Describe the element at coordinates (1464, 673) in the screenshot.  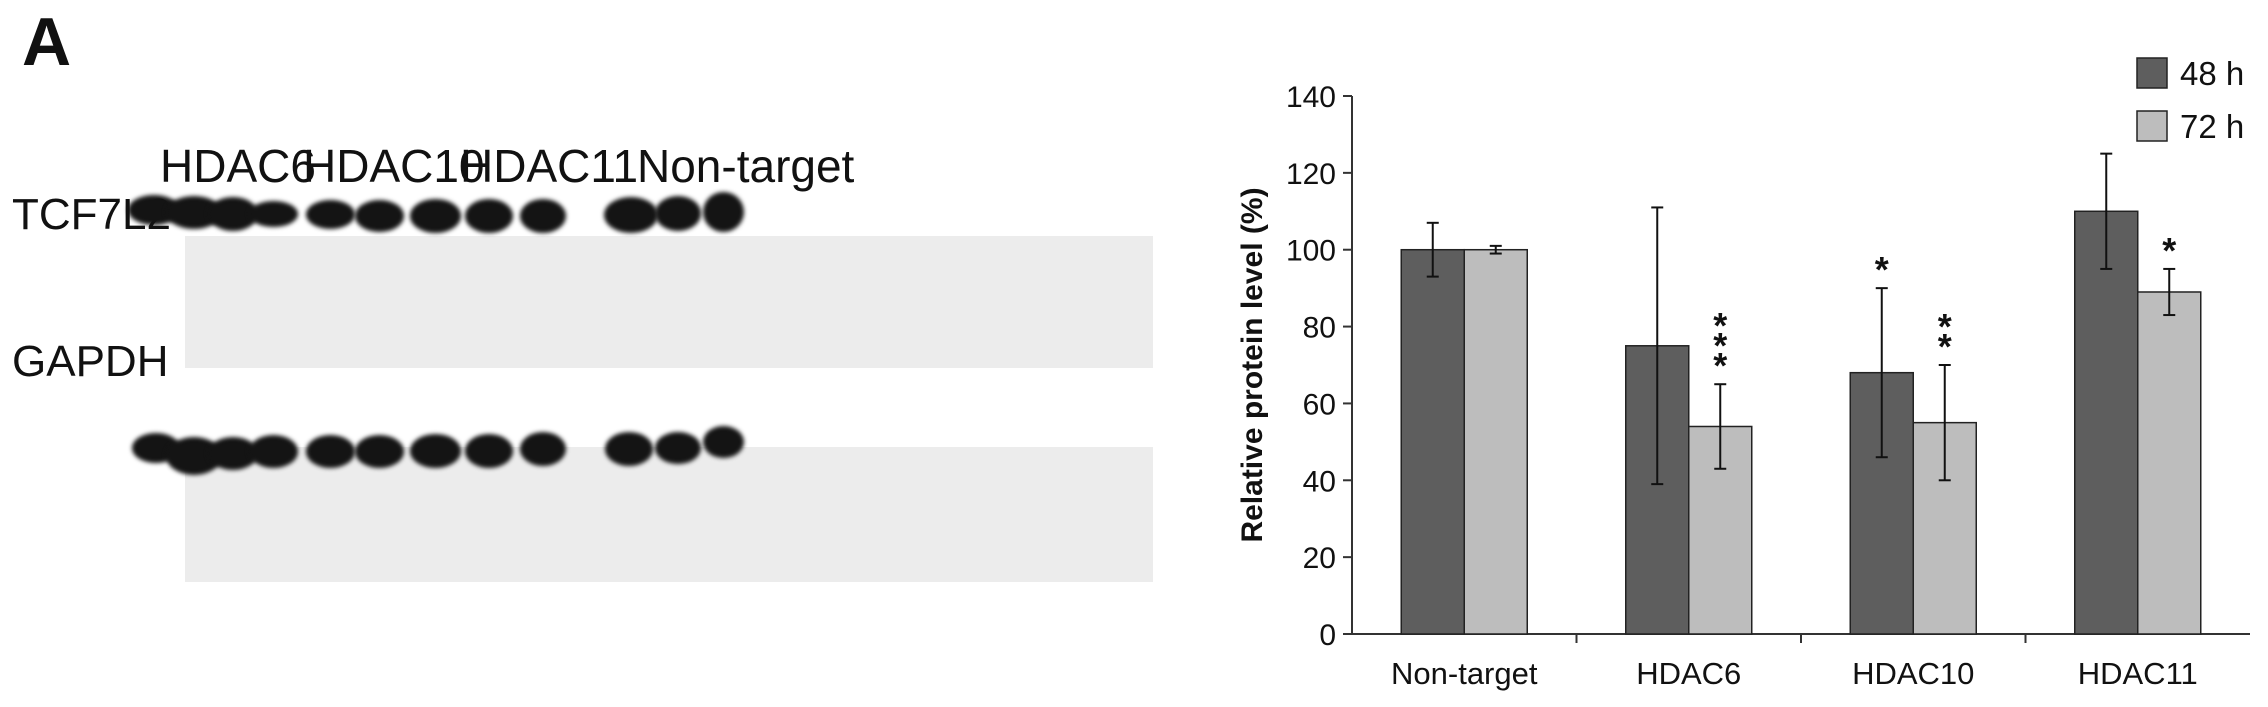
I see `x-tick-label: Non-target` at that location.